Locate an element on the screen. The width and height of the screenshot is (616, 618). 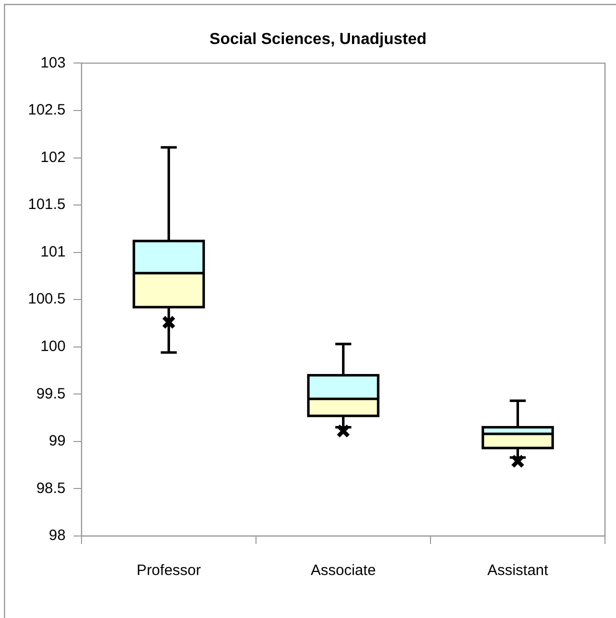
chart-title: Social Sciences, Unadjusted is located at coordinates (318, 39).